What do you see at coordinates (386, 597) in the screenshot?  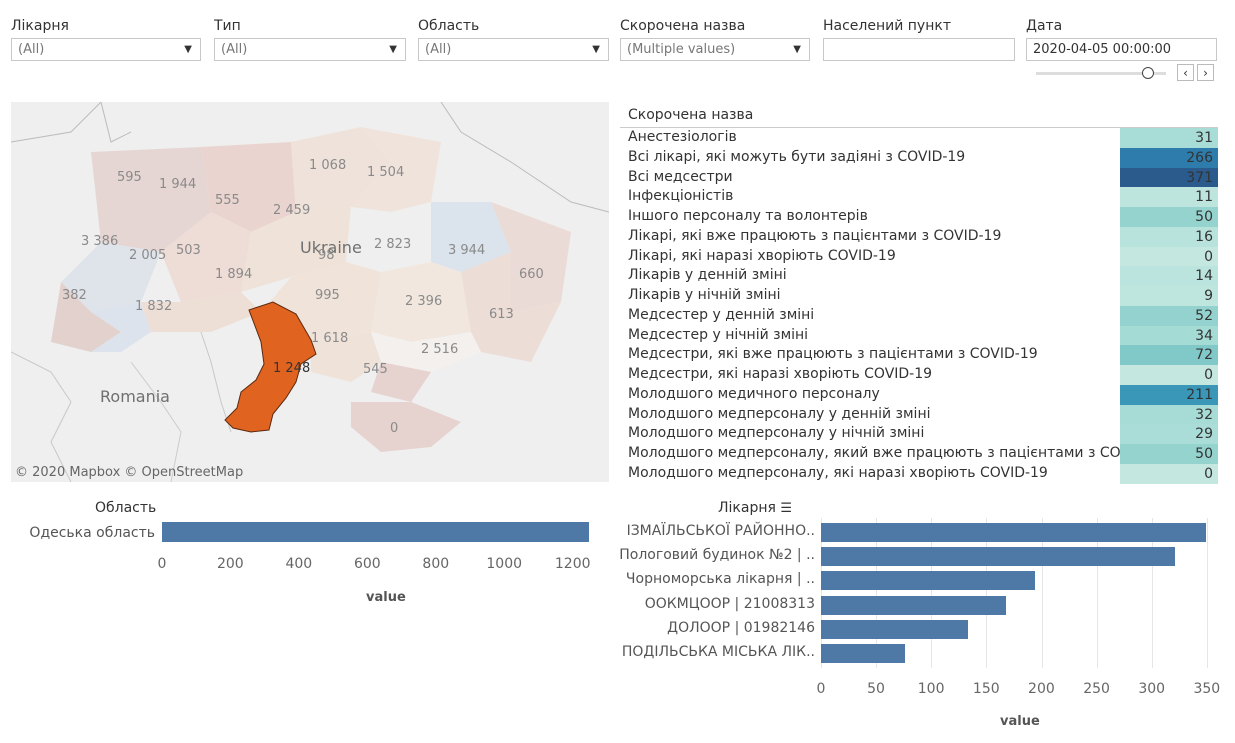 I see `region-chart-xlabel: value` at bounding box center [386, 597].